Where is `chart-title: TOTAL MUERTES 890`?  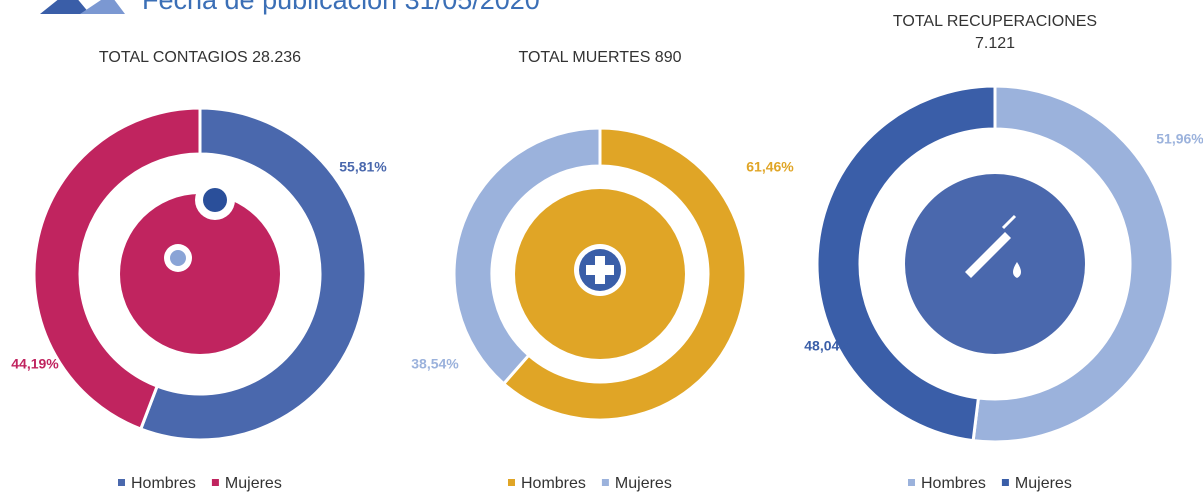
chart-title: TOTAL MUERTES 890 is located at coordinates (599, 57).